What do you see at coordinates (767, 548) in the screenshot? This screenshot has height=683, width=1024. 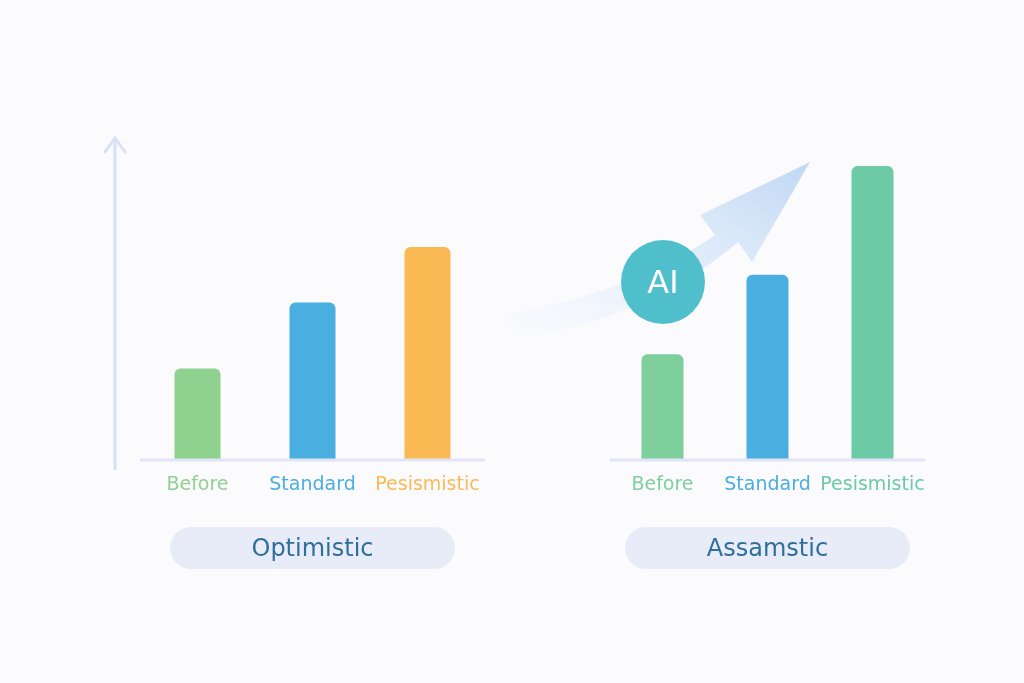 I see `x-axis-title: Assamstic` at bounding box center [767, 548].